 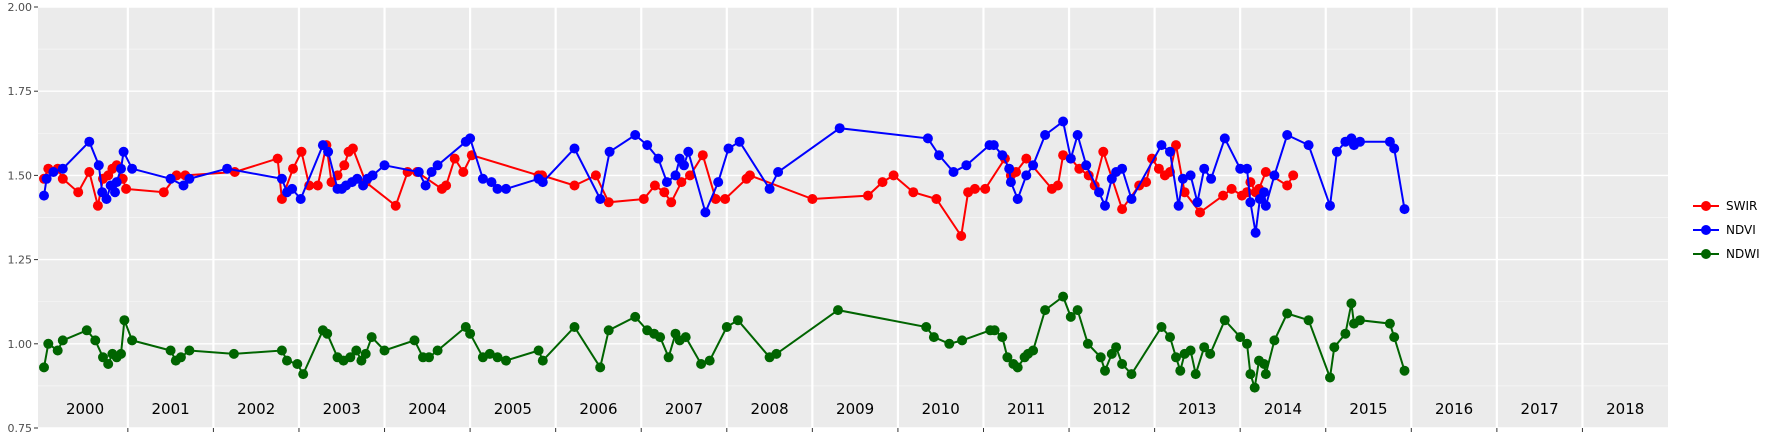 What do you see at coordinates (1741, 230) in the screenshot?
I see `legend-label: NDVI` at bounding box center [1741, 230].